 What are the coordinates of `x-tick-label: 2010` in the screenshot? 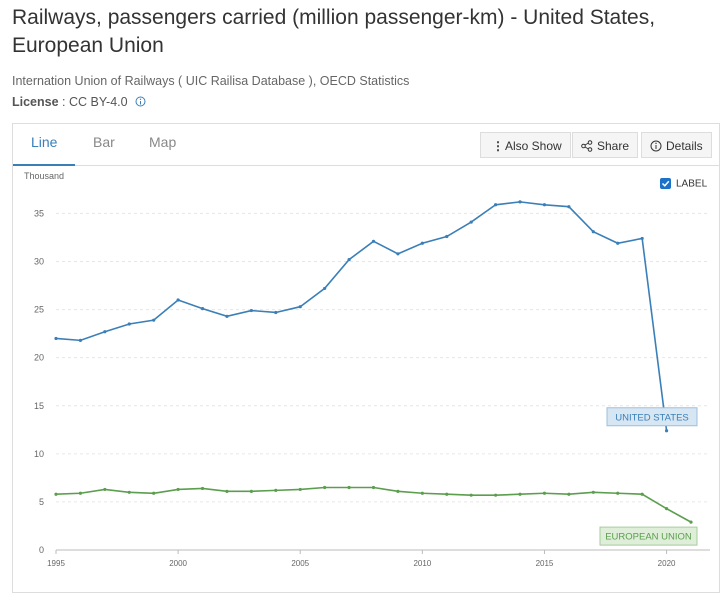 It's located at (422, 563).